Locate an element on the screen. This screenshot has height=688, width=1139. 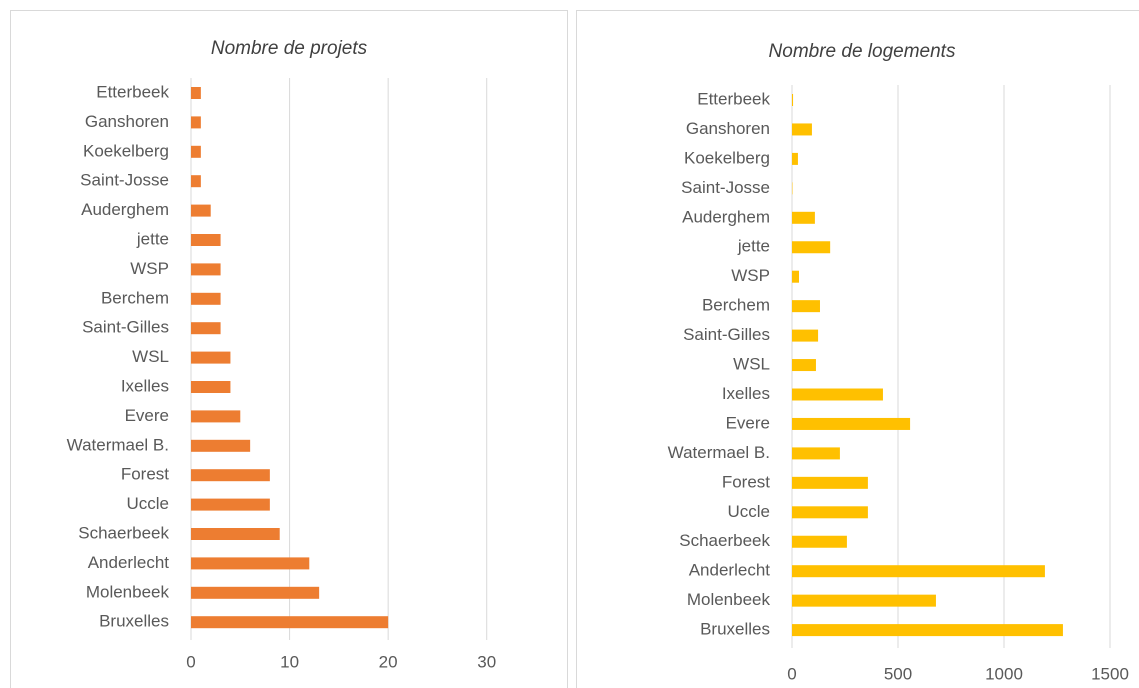
chart-title: Nombre de logements is located at coordinates (862, 51).